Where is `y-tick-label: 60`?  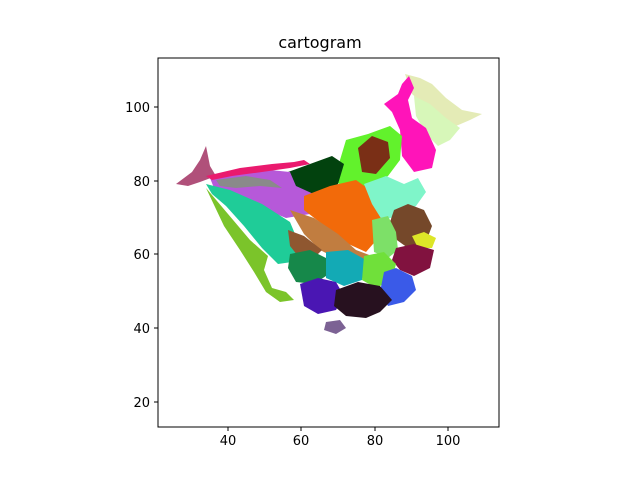 y-tick-label: 60 is located at coordinates (141, 255).